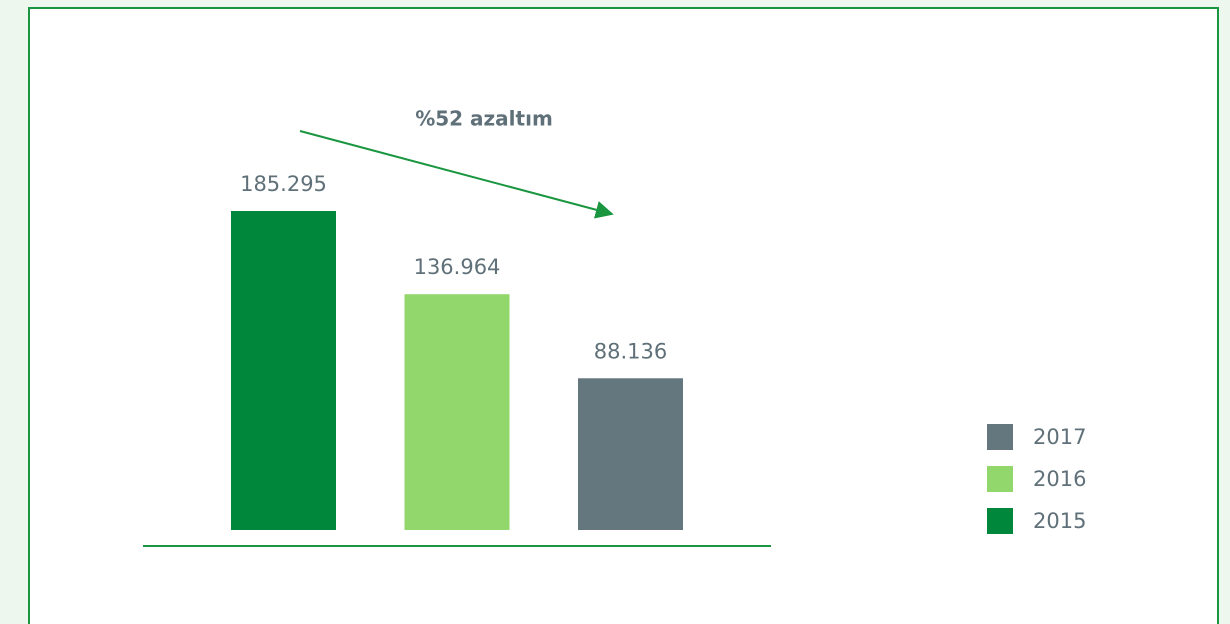  Describe the element at coordinates (630, 351) in the screenshot. I see `value-label: 88.136` at that location.